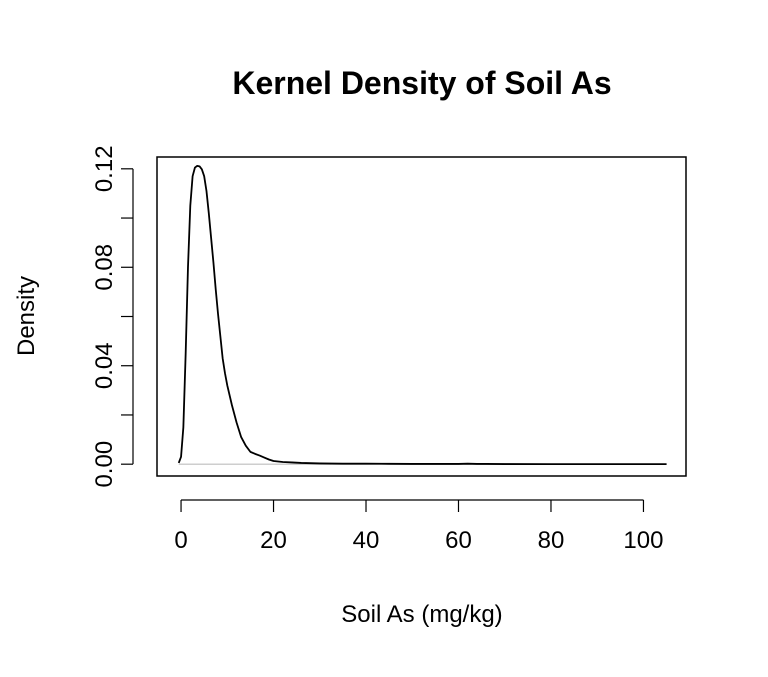  I want to click on x-tick-label: 80, so click(551, 540).